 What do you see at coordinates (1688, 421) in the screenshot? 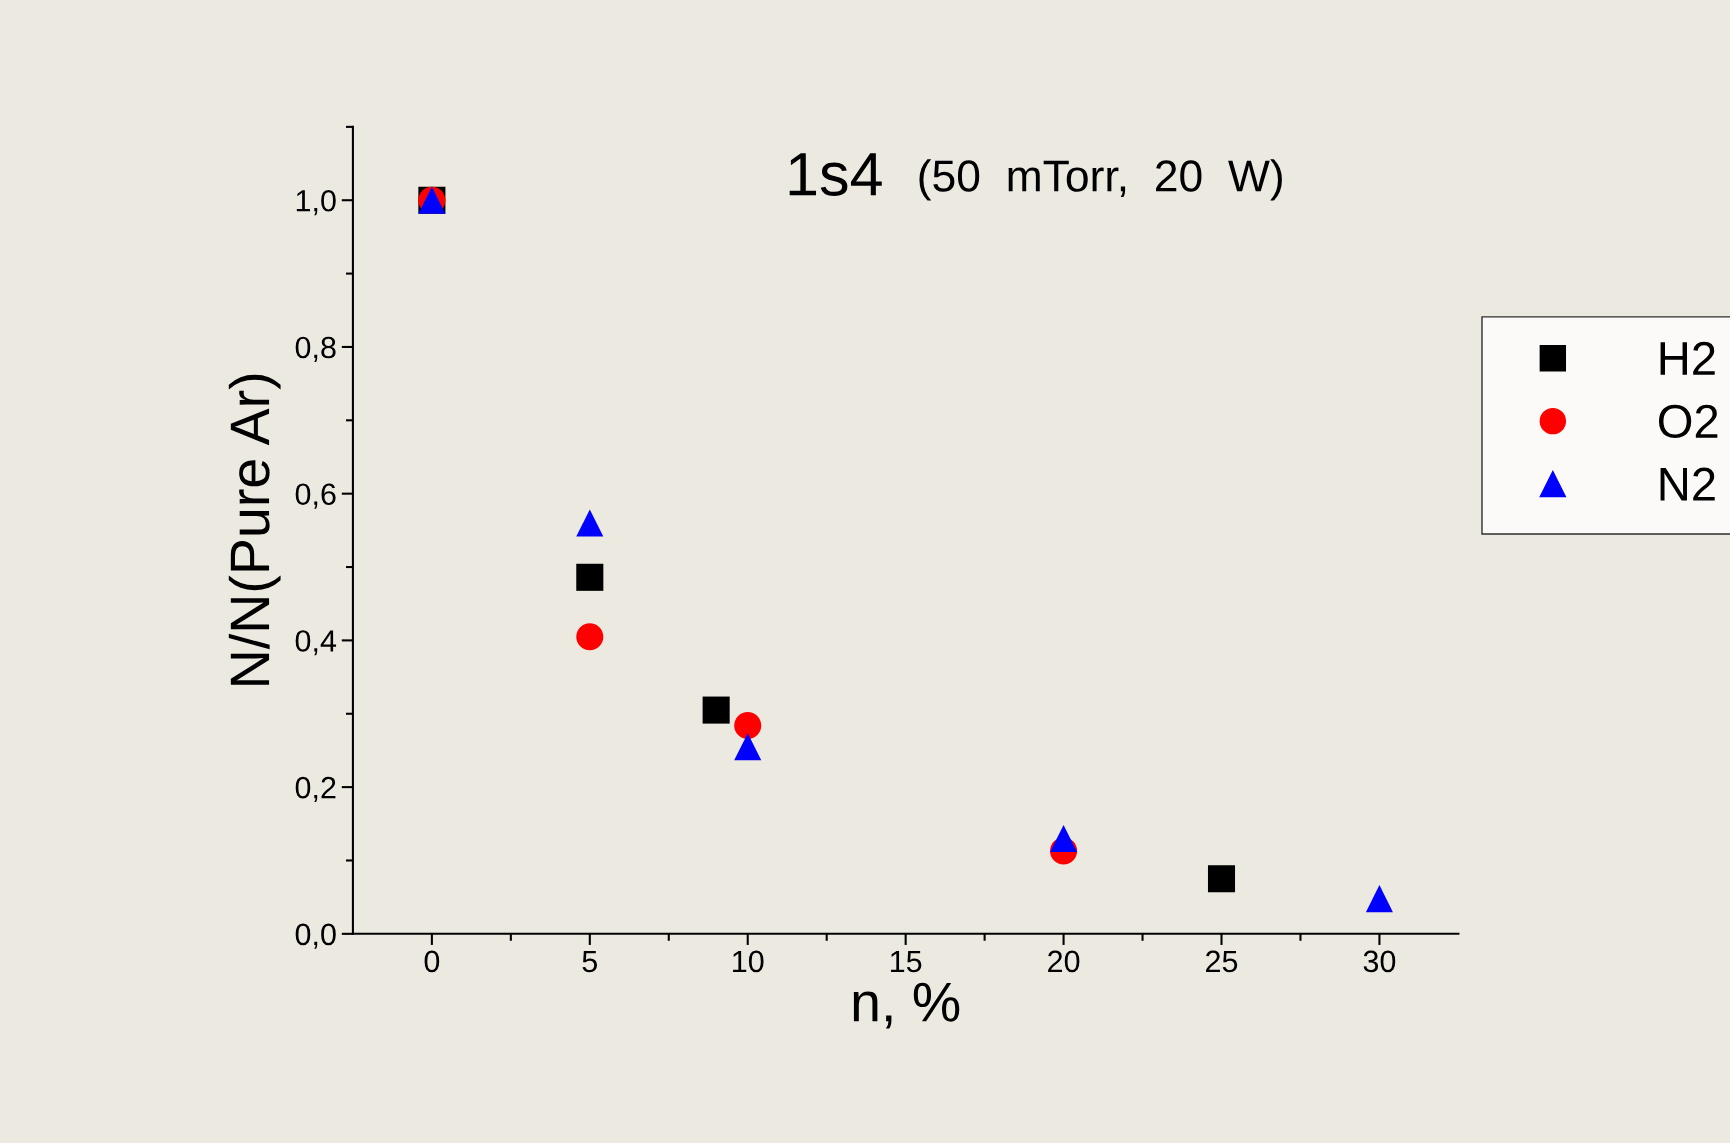
I see `legend-label: O2` at bounding box center [1688, 421].